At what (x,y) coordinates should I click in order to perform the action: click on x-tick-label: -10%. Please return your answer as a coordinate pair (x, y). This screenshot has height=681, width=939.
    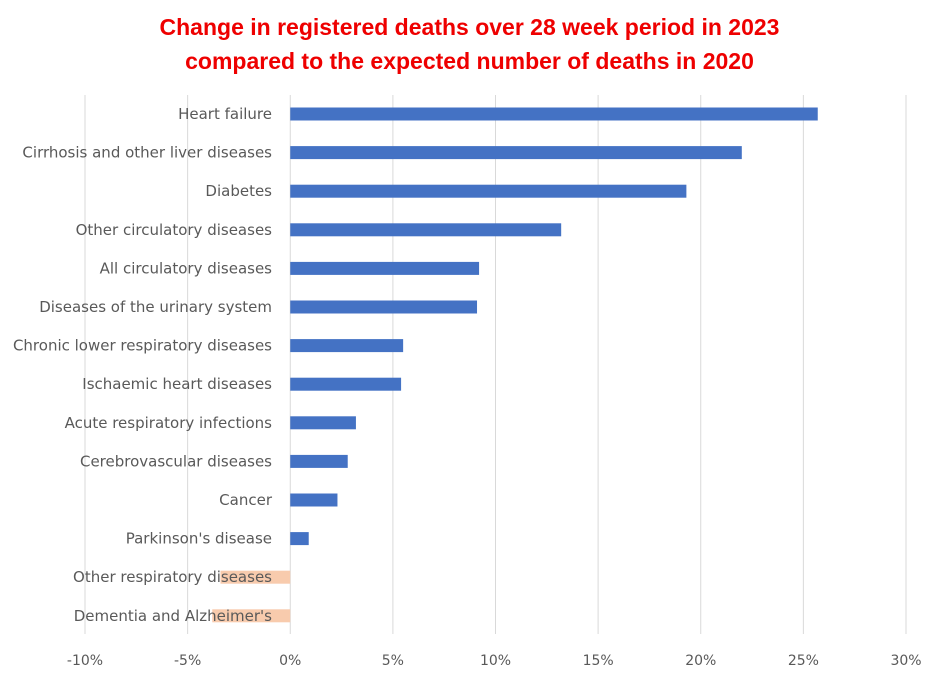
    Looking at the image, I should click on (85, 661).